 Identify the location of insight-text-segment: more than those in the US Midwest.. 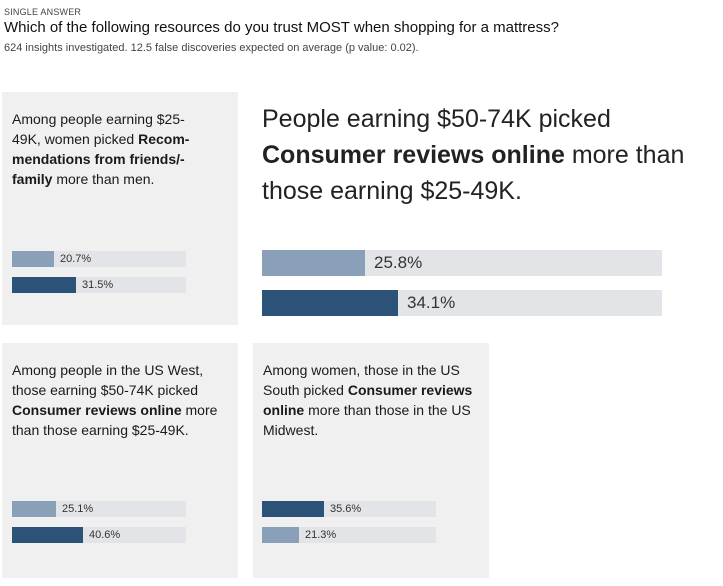
(367, 420).